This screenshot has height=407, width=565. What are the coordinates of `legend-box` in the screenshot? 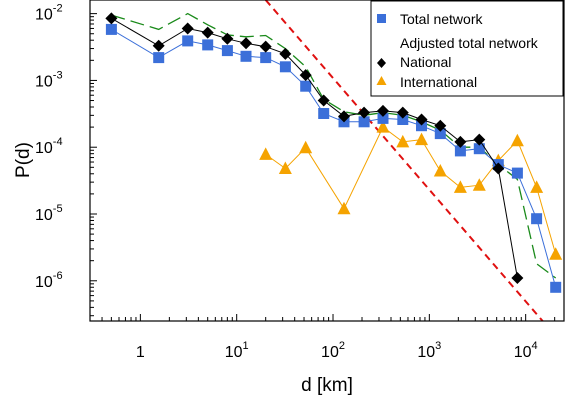 It's located at (467, 48).